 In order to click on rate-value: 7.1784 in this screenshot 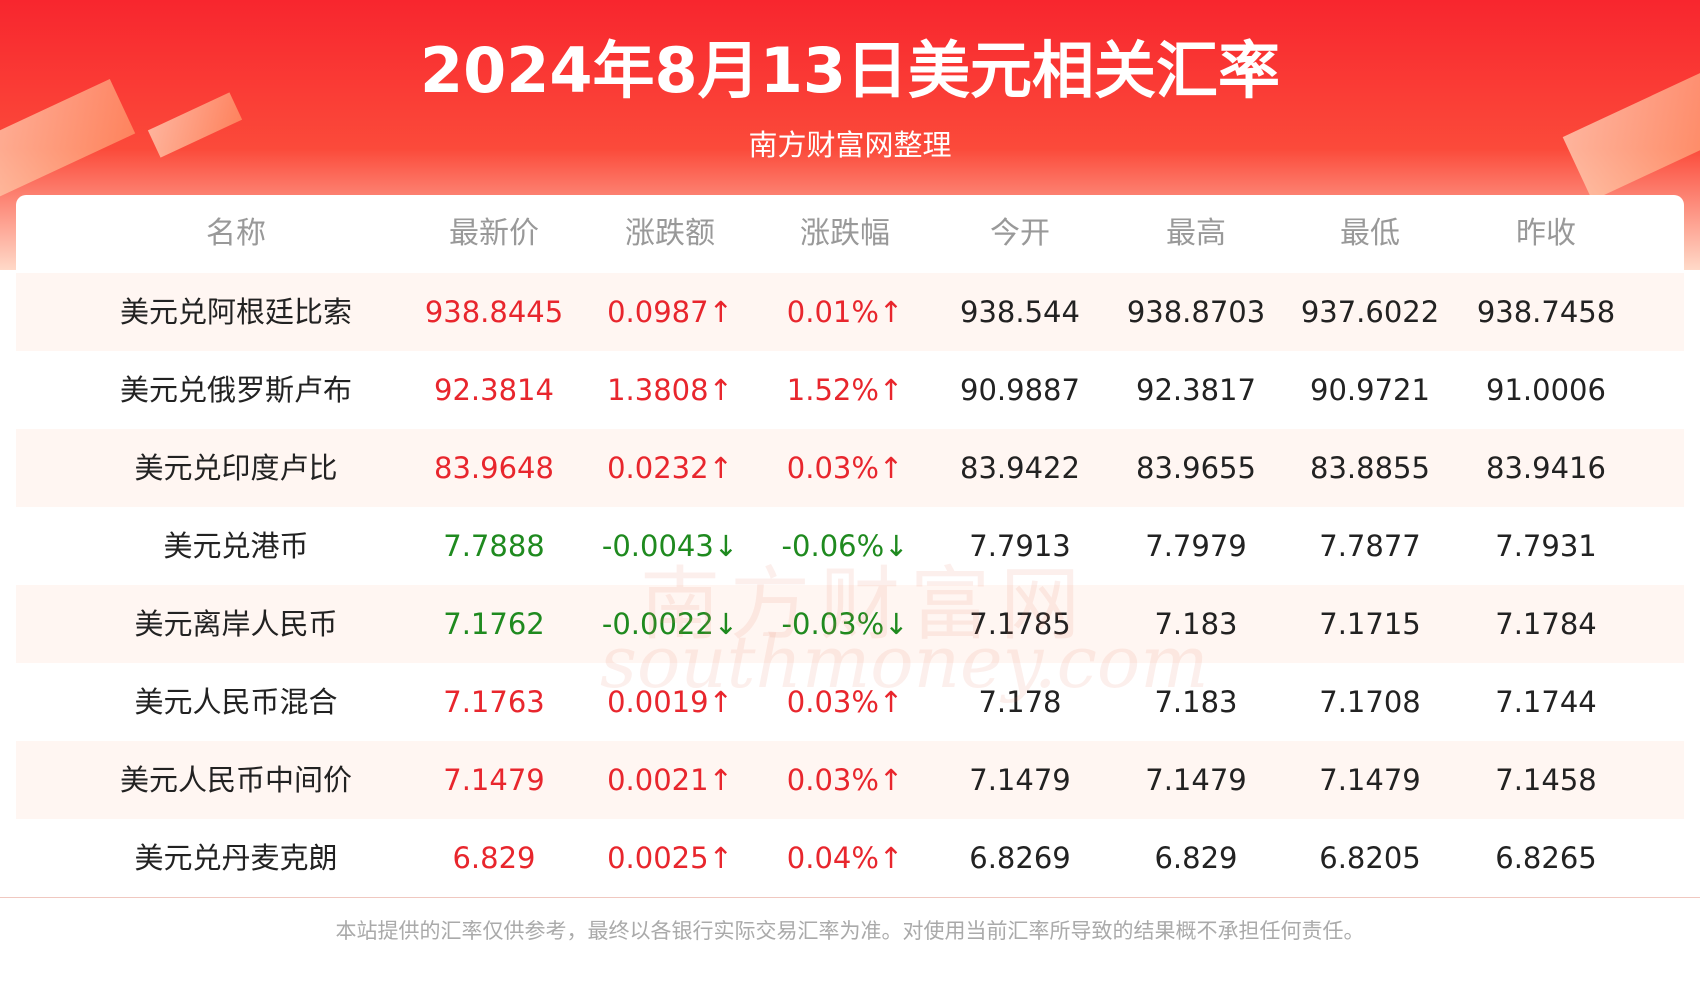, I will do `click(1546, 624)`.